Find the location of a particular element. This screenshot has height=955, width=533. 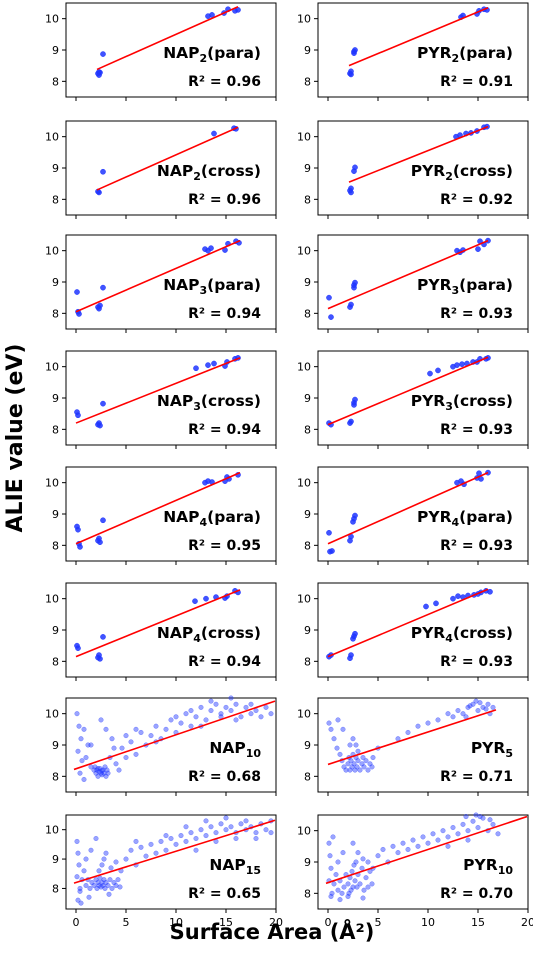

panel-r2: R² = 0.96 is located at coordinates (224, 200).